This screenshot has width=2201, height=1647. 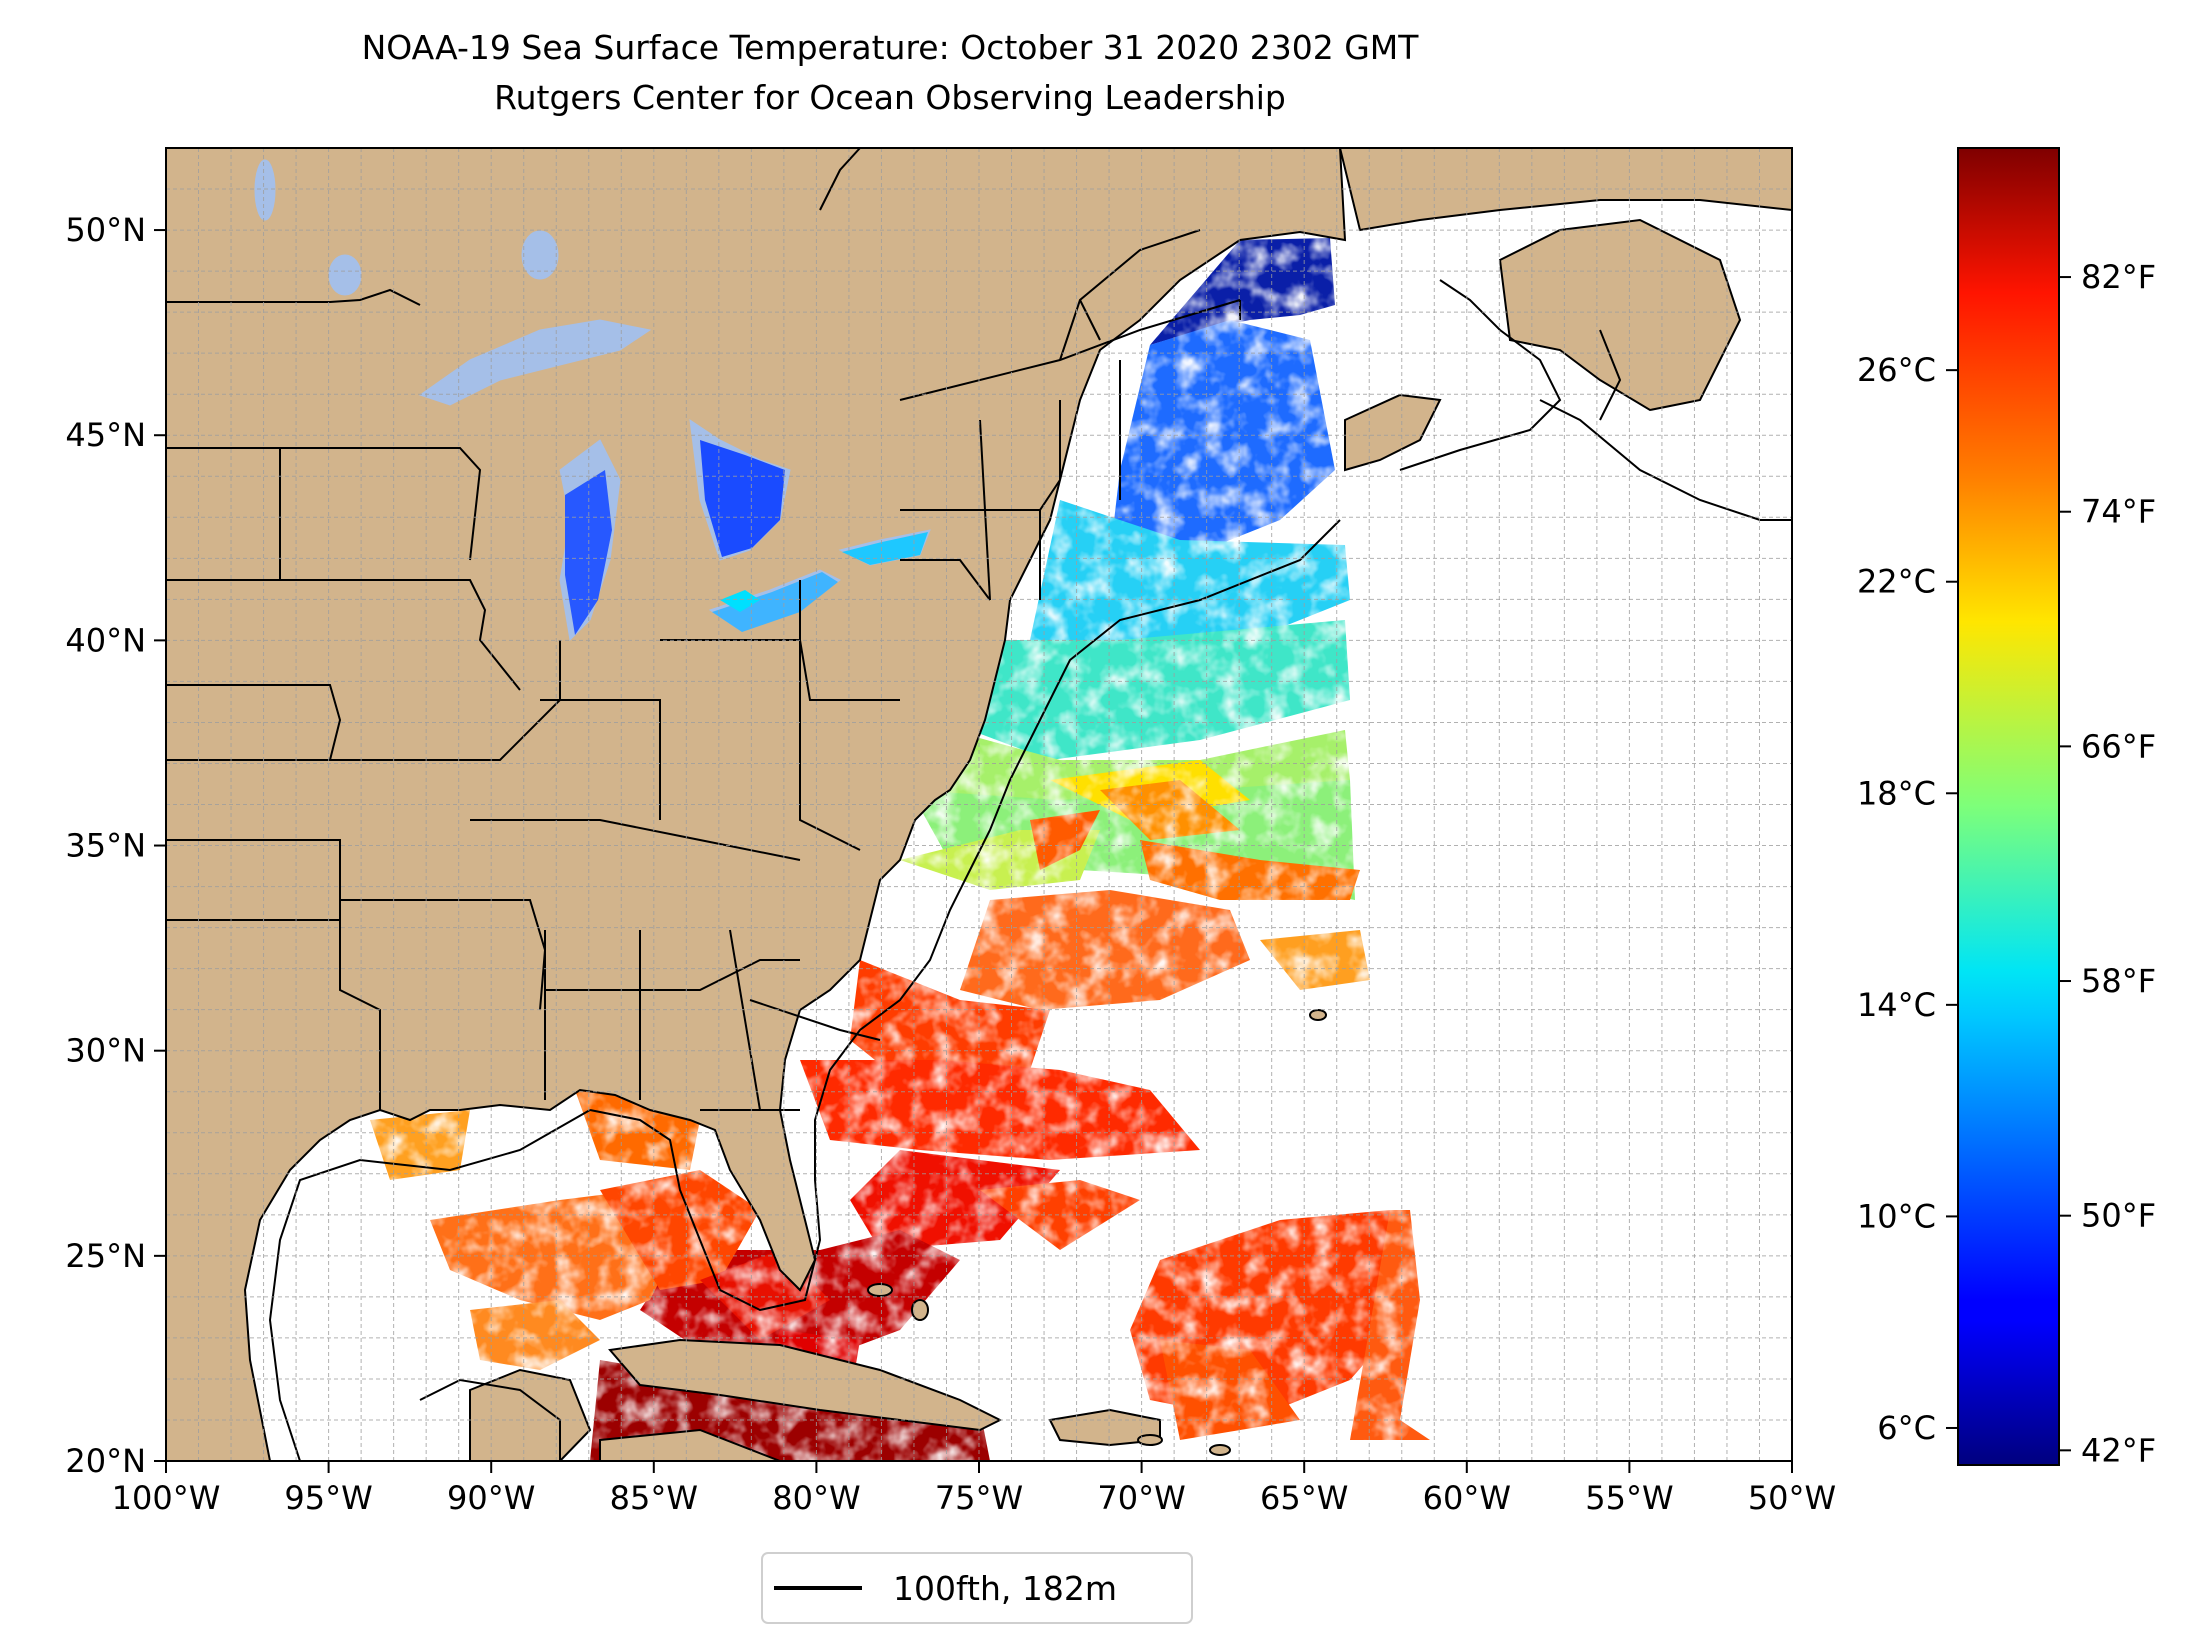 What do you see at coordinates (816, 1498) in the screenshot?
I see `x-tick-label: 80°W` at bounding box center [816, 1498].